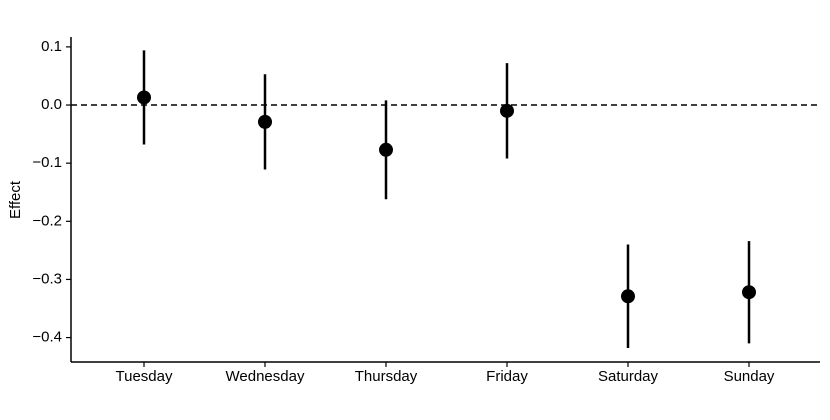  I want to click on x-tick-label: Friday, so click(507, 376).